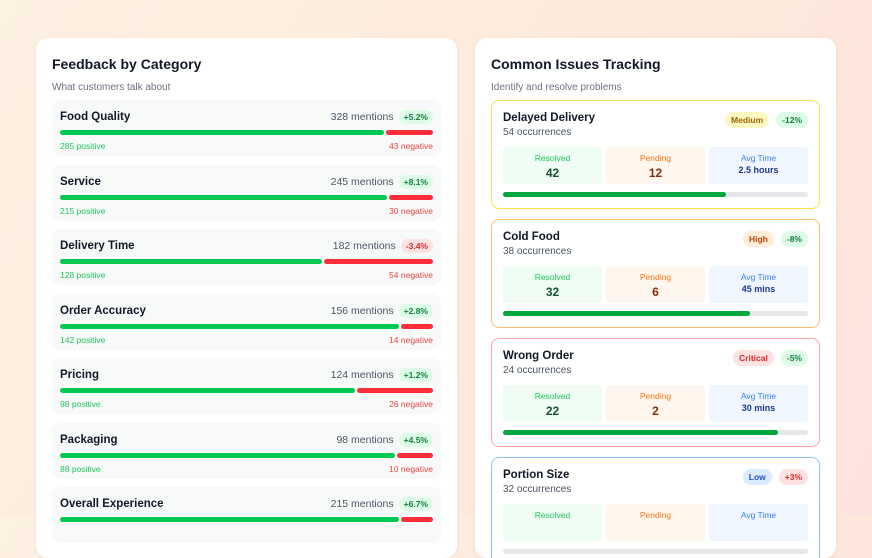 The image size is (872, 558). What do you see at coordinates (112, 504) in the screenshot?
I see `category-name: Overall Experience` at bounding box center [112, 504].